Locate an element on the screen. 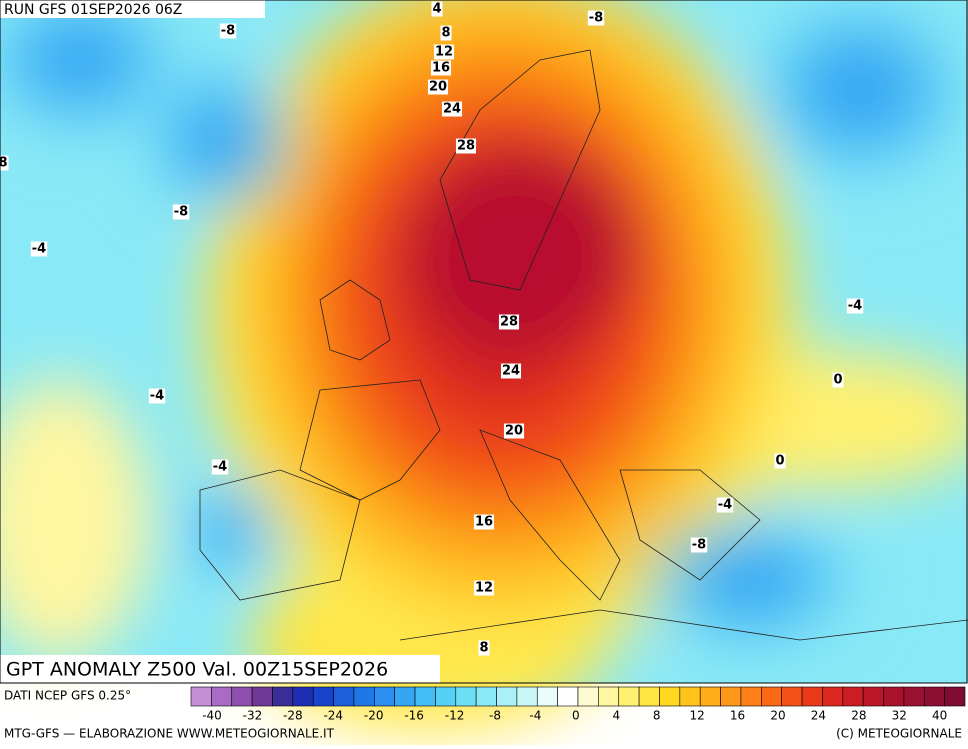 The image size is (968, 749). colorbar-tick-label: 20 is located at coordinates (777, 716).